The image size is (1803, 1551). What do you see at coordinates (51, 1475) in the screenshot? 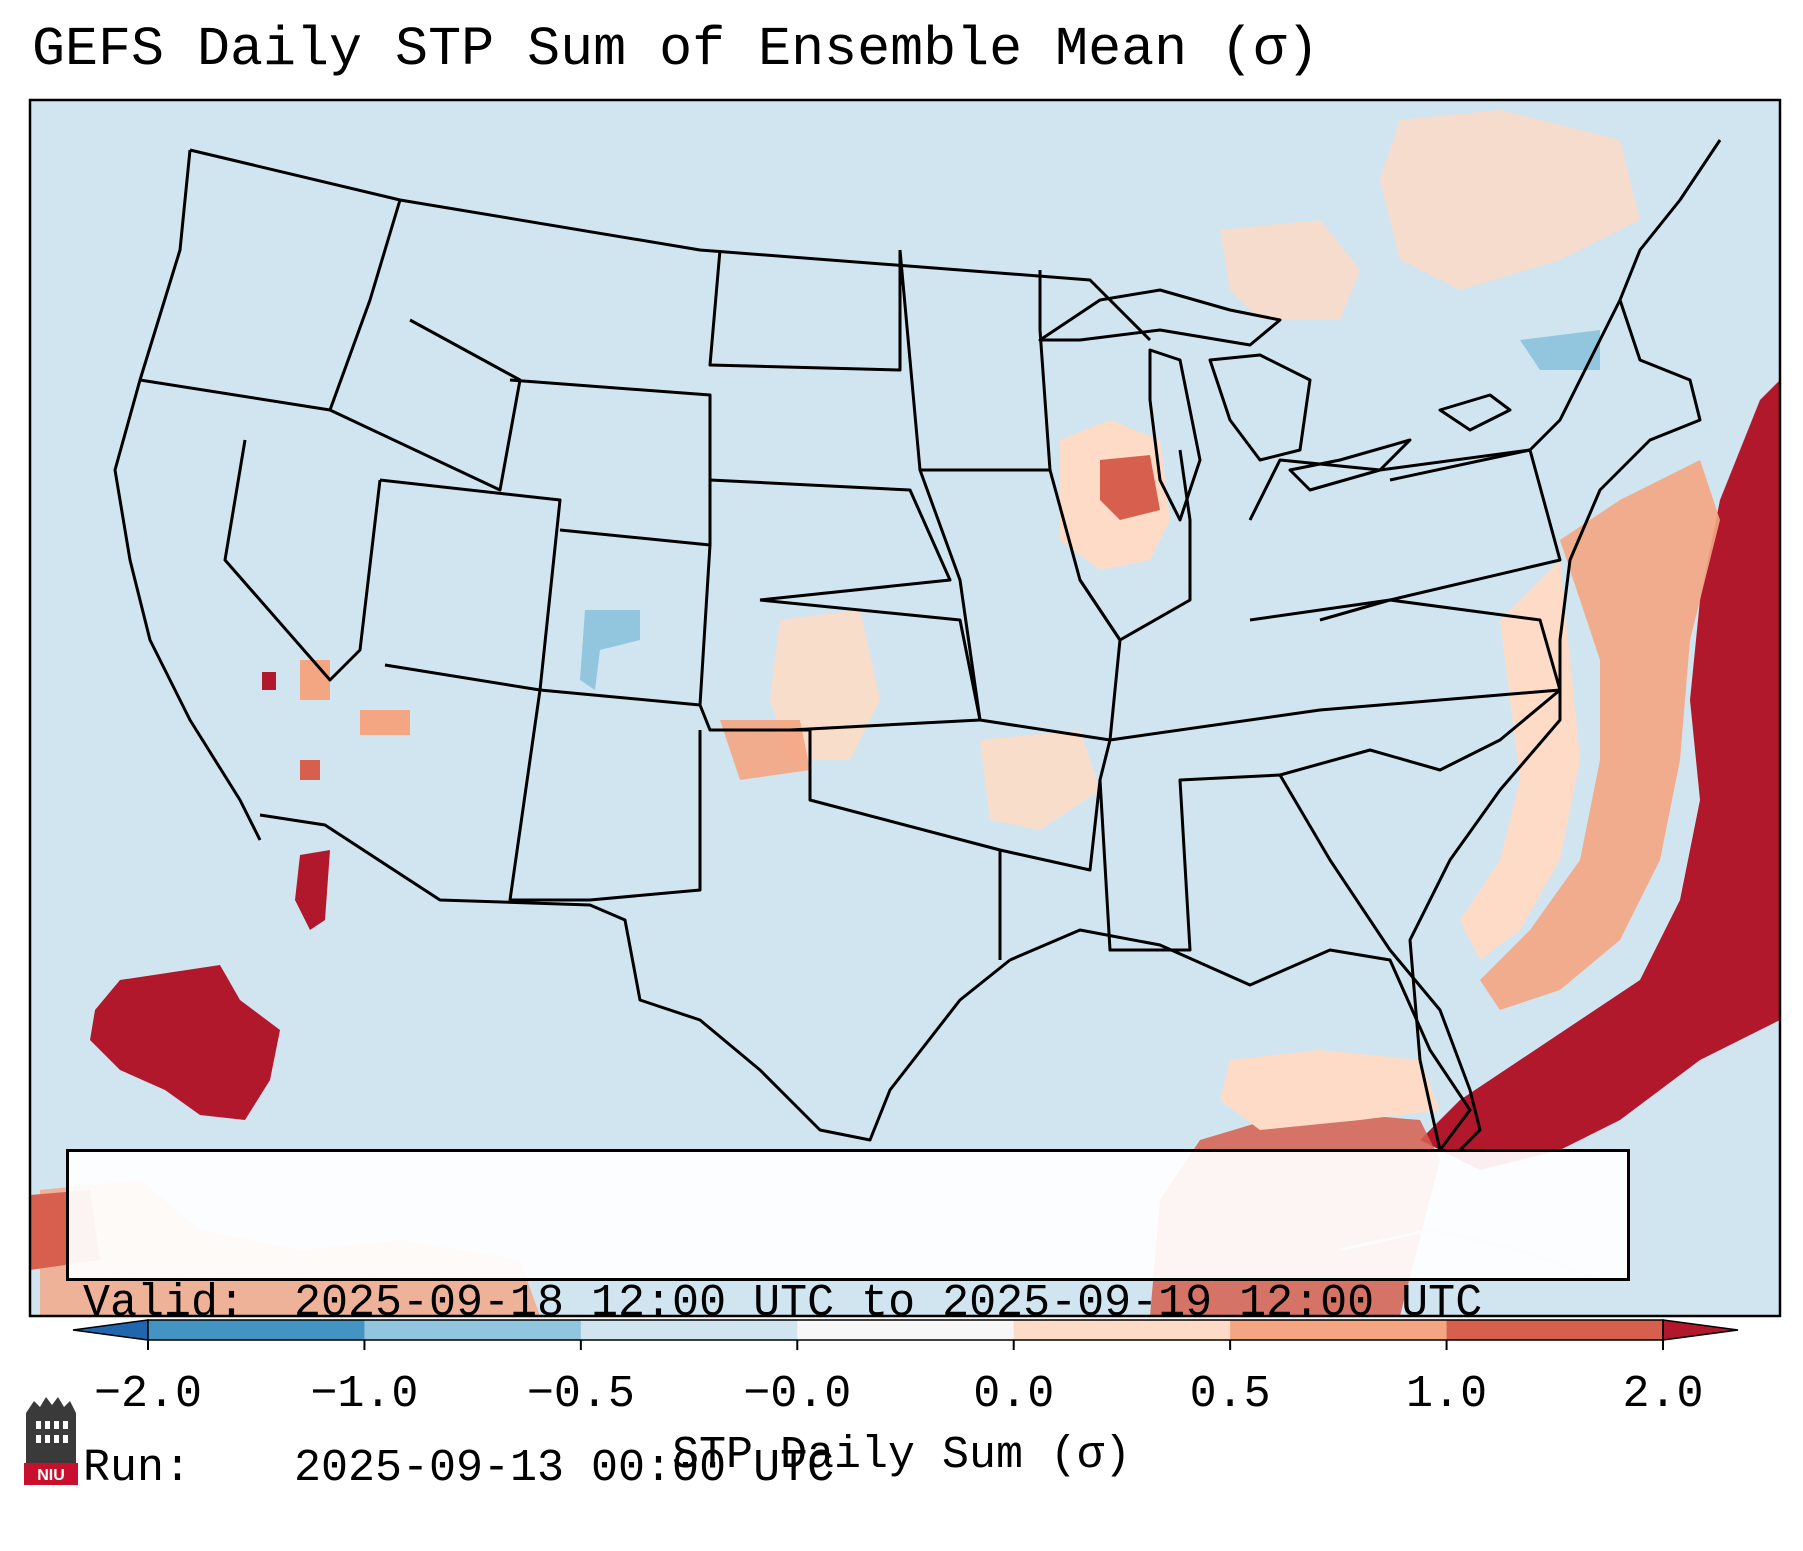
I see `niu-logo-text: NIU` at bounding box center [51, 1475].